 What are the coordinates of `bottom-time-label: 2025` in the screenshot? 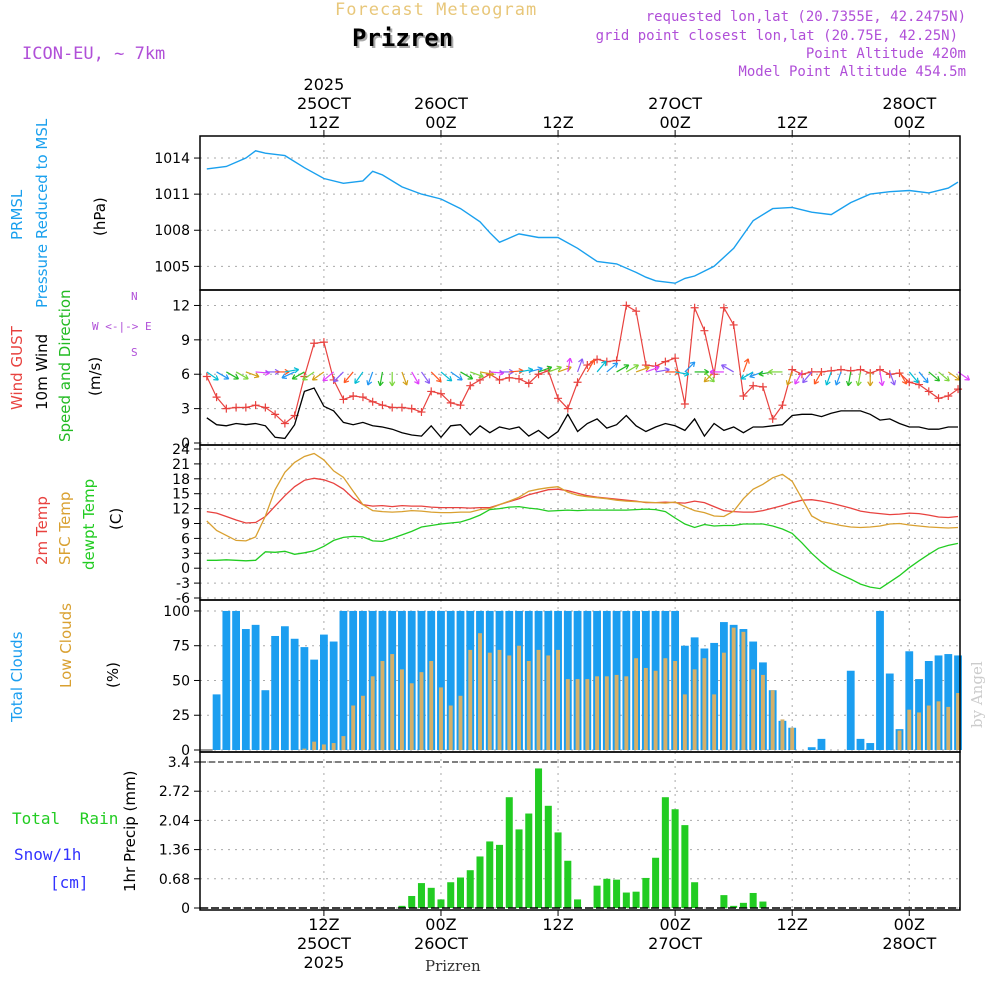 It's located at (324, 962).